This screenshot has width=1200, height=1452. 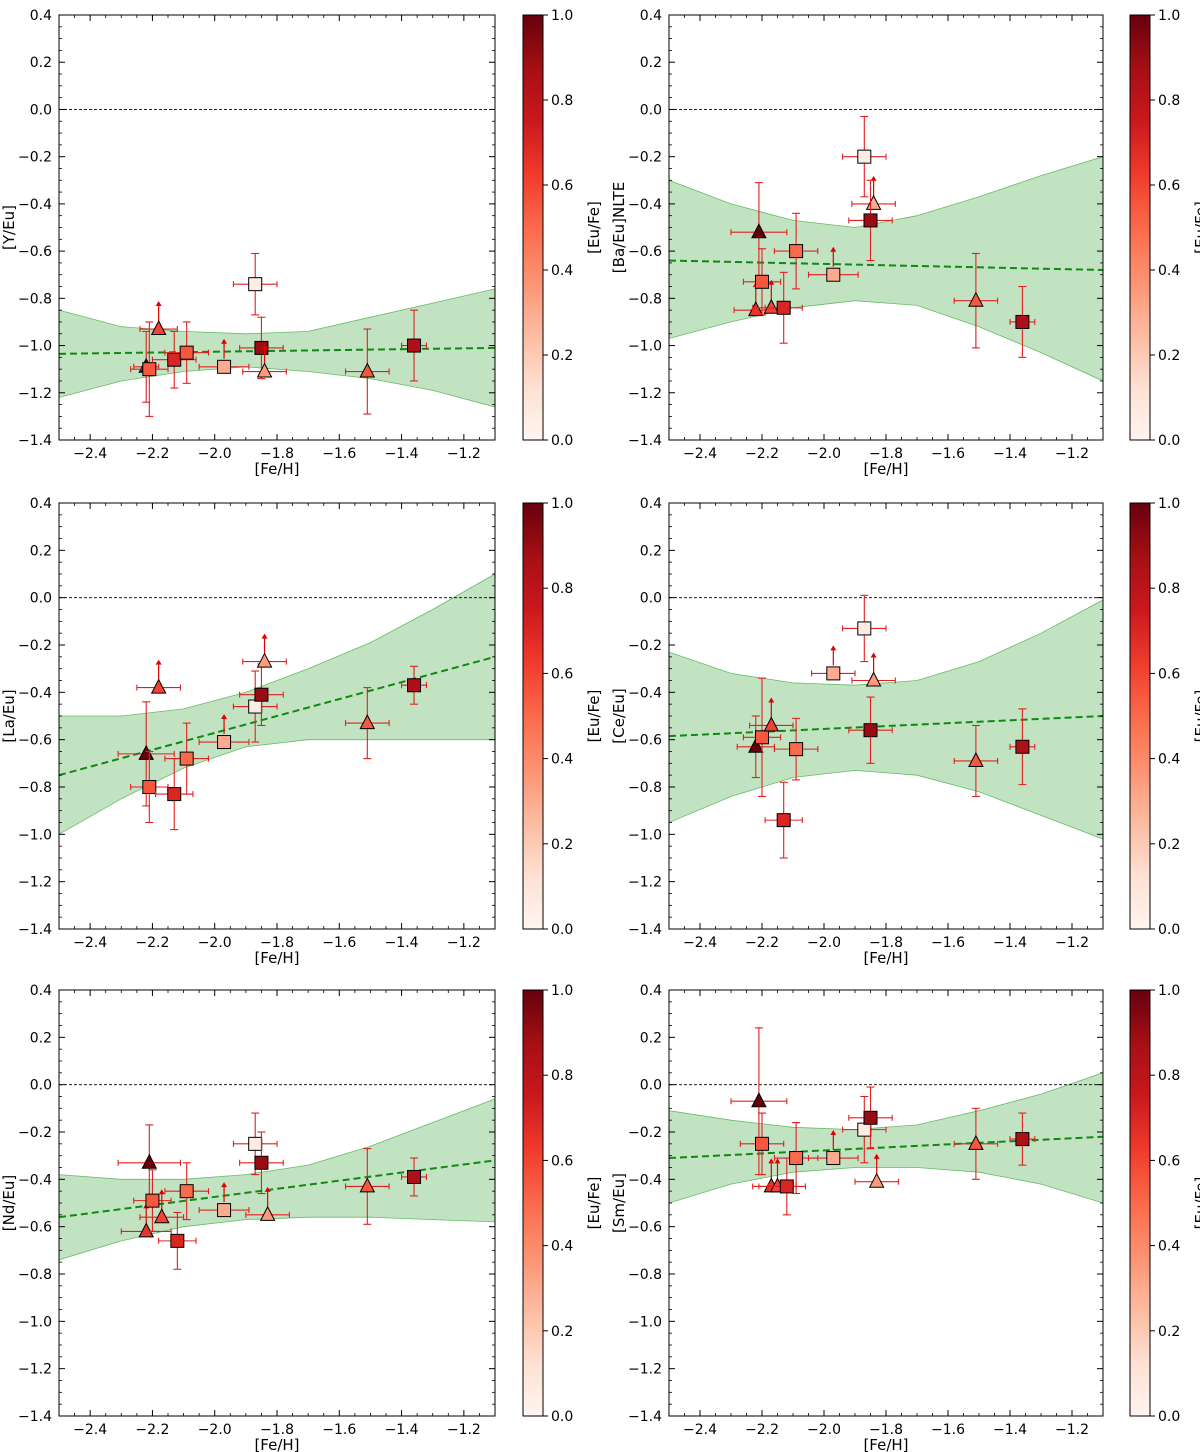 What do you see at coordinates (1010, 454) in the screenshot?
I see `x-tick-label: −1.4` at bounding box center [1010, 454].